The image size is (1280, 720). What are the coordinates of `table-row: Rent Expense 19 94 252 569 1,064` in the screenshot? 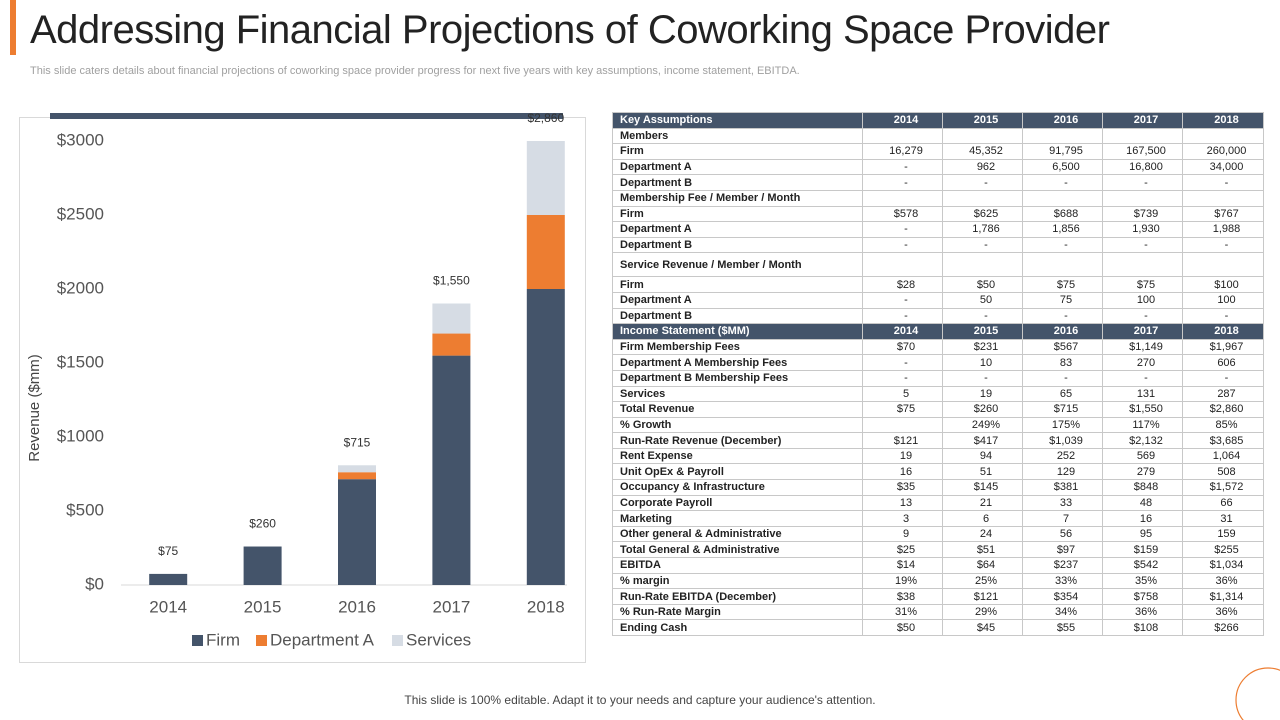 It's located at (938, 456).